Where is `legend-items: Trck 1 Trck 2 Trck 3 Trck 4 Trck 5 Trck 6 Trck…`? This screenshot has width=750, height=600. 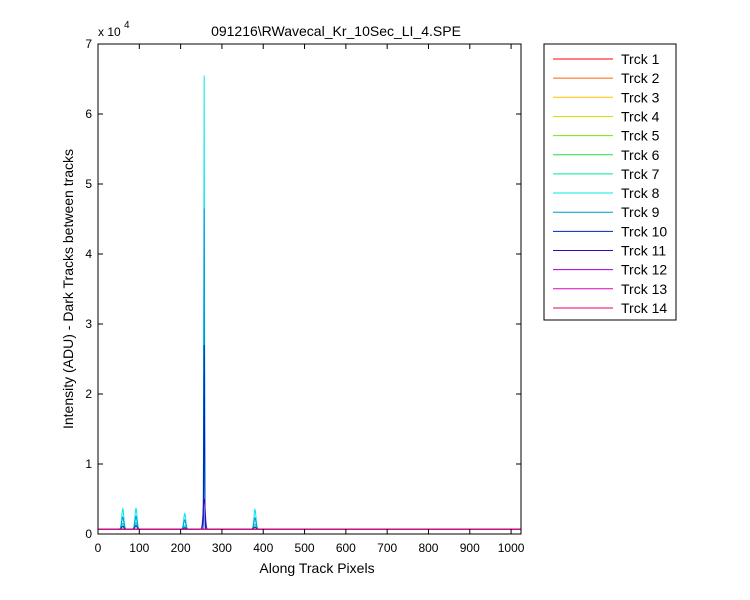
legend-items: Trck 1 Trck 2 Trck 3 Trck 4 Trck 5 Trck 6 Trck… is located at coordinates (610, 183).